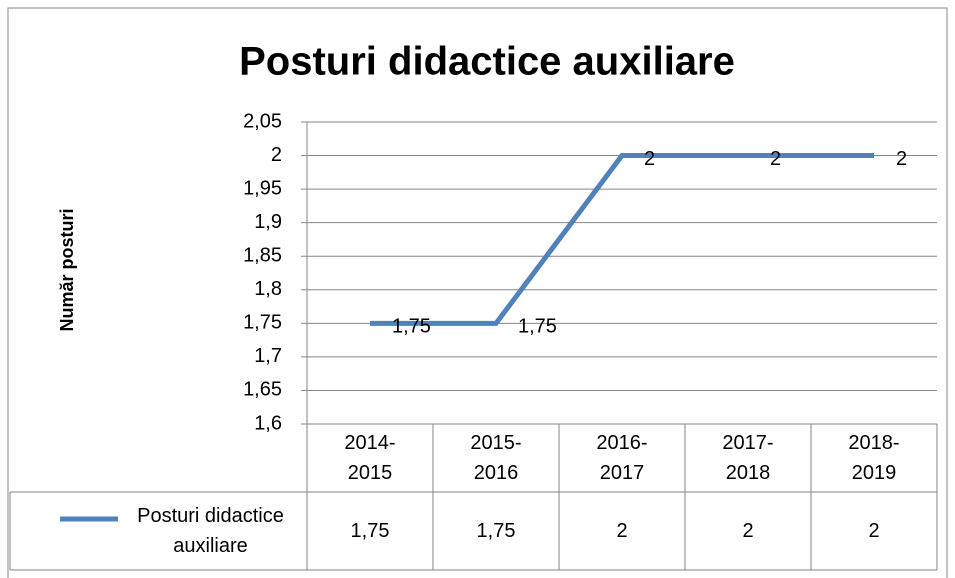  What do you see at coordinates (268, 356) in the screenshot?
I see `y-tick-label: 1,7` at bounding box center [268, 356].